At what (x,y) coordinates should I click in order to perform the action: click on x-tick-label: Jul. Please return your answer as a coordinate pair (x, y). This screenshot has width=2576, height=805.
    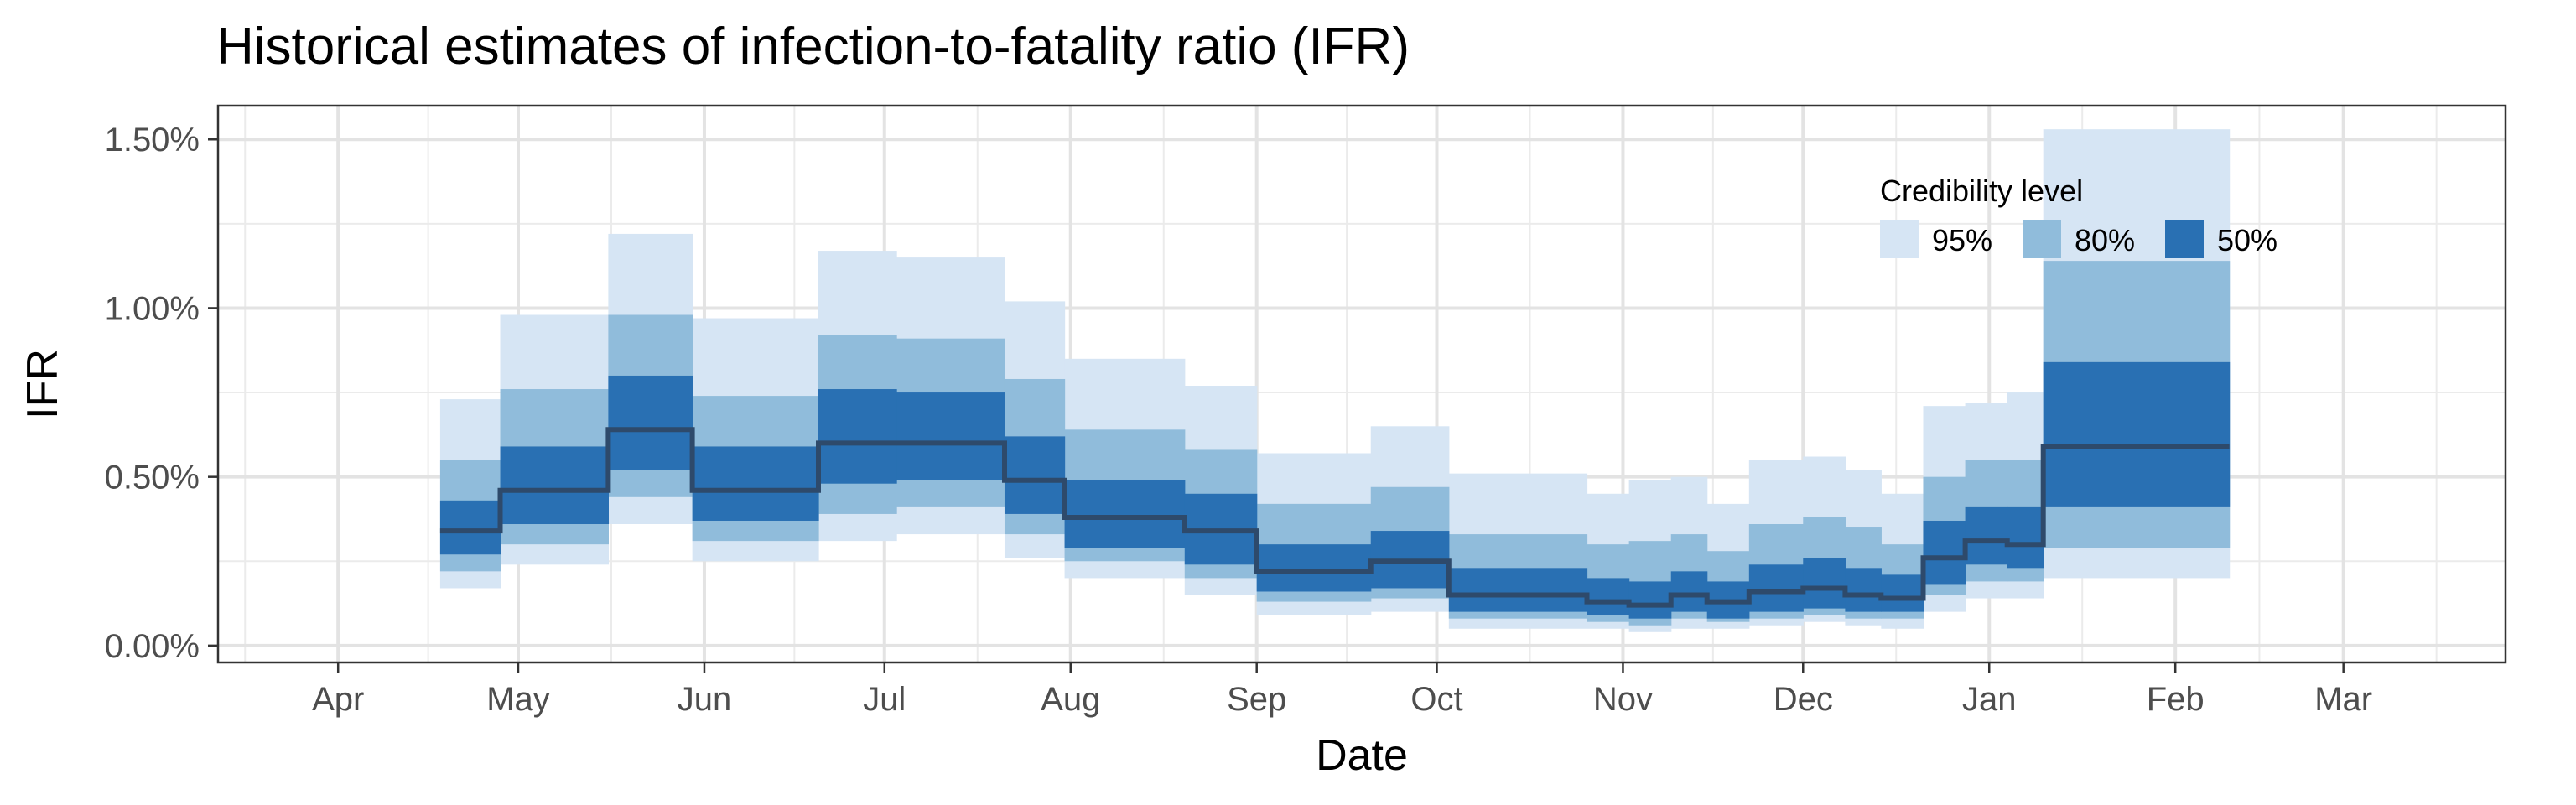
    Looking at the image, I should click on (885, 699).